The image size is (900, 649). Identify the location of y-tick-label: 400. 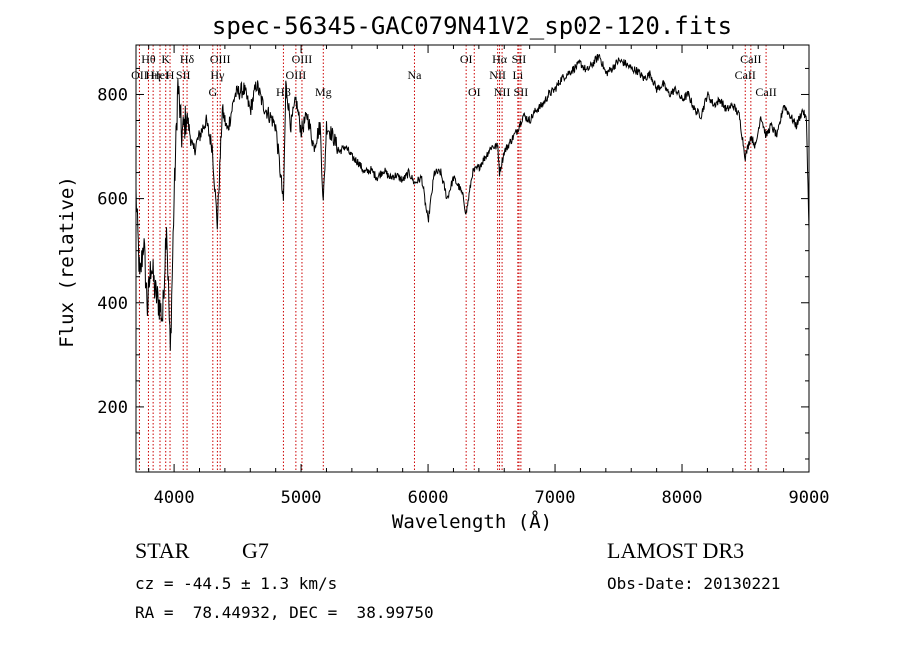
(112, 304).